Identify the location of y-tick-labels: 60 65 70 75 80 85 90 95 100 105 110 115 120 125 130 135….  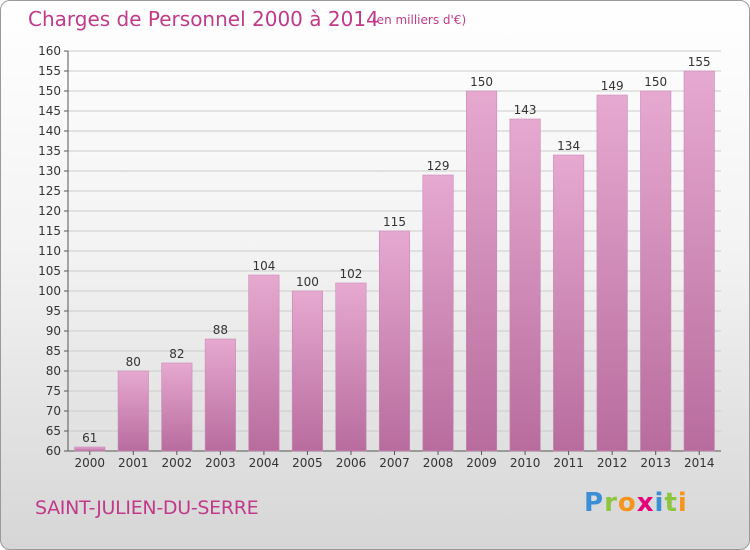
(49, 251).